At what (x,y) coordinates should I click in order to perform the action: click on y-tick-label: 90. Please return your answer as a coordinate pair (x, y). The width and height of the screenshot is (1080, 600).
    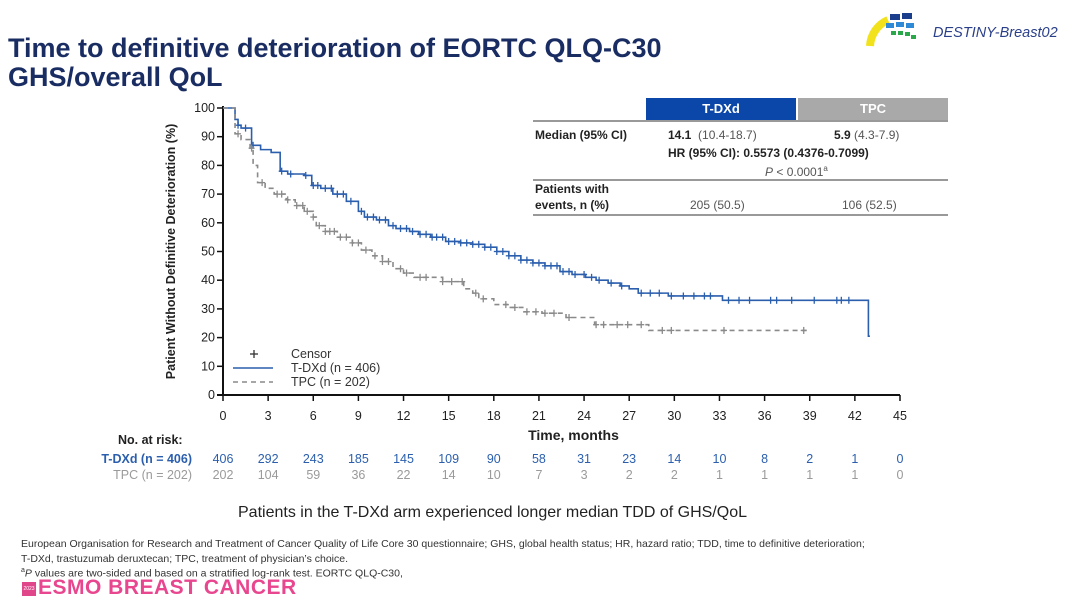
    Looking at the image, I should click on (208, 137).